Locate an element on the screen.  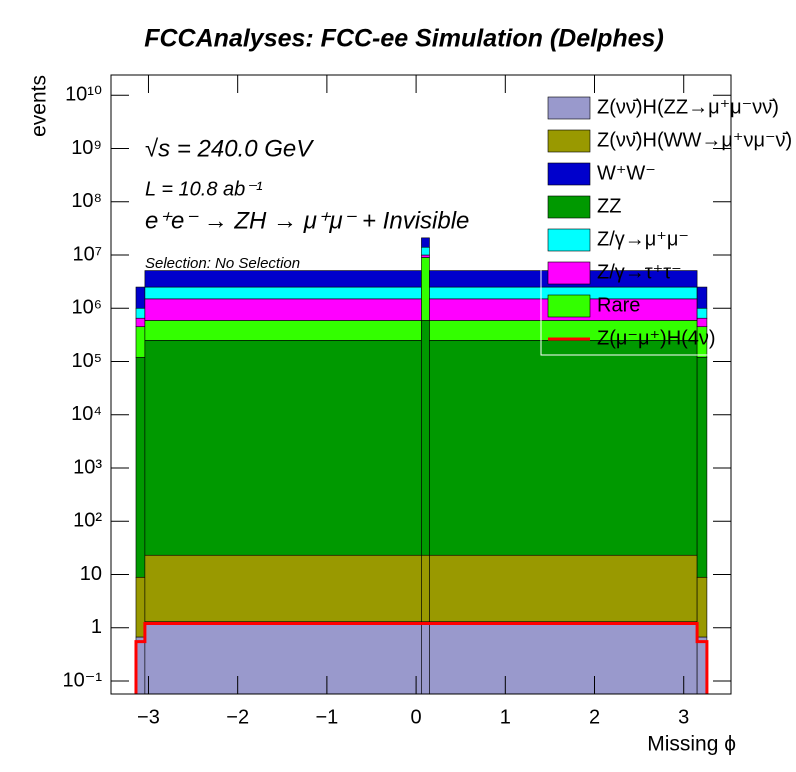
legend-label: Z/γ→μ⁺μ⁻ is located at coordinates (643, 239).